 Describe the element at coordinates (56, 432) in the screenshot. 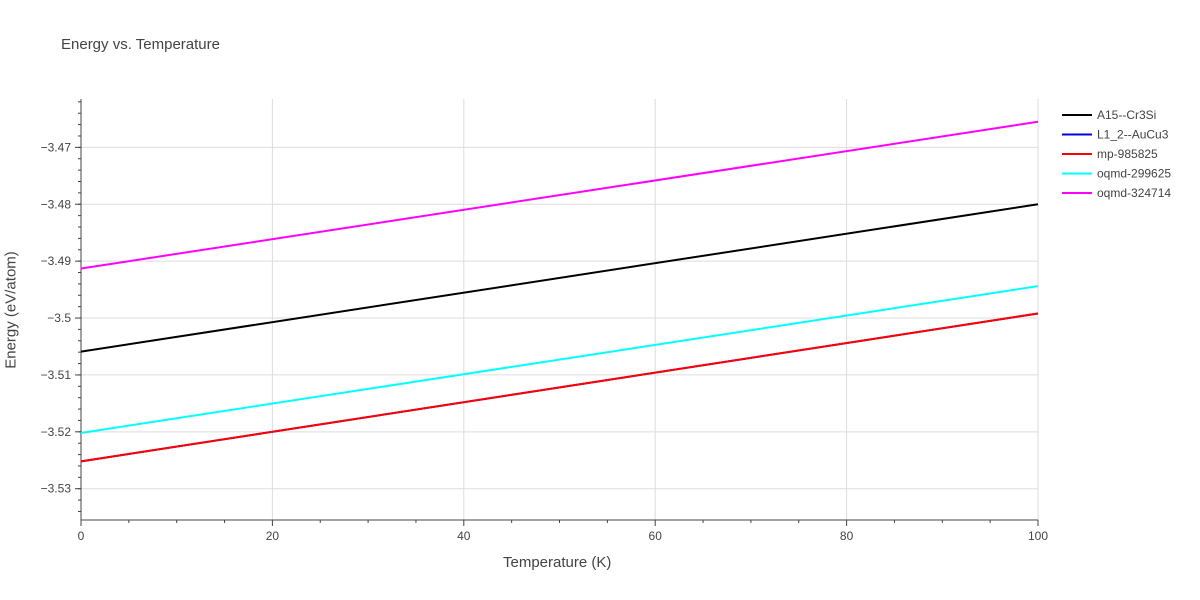

I see `y-tick-label: −3.52` at that location.